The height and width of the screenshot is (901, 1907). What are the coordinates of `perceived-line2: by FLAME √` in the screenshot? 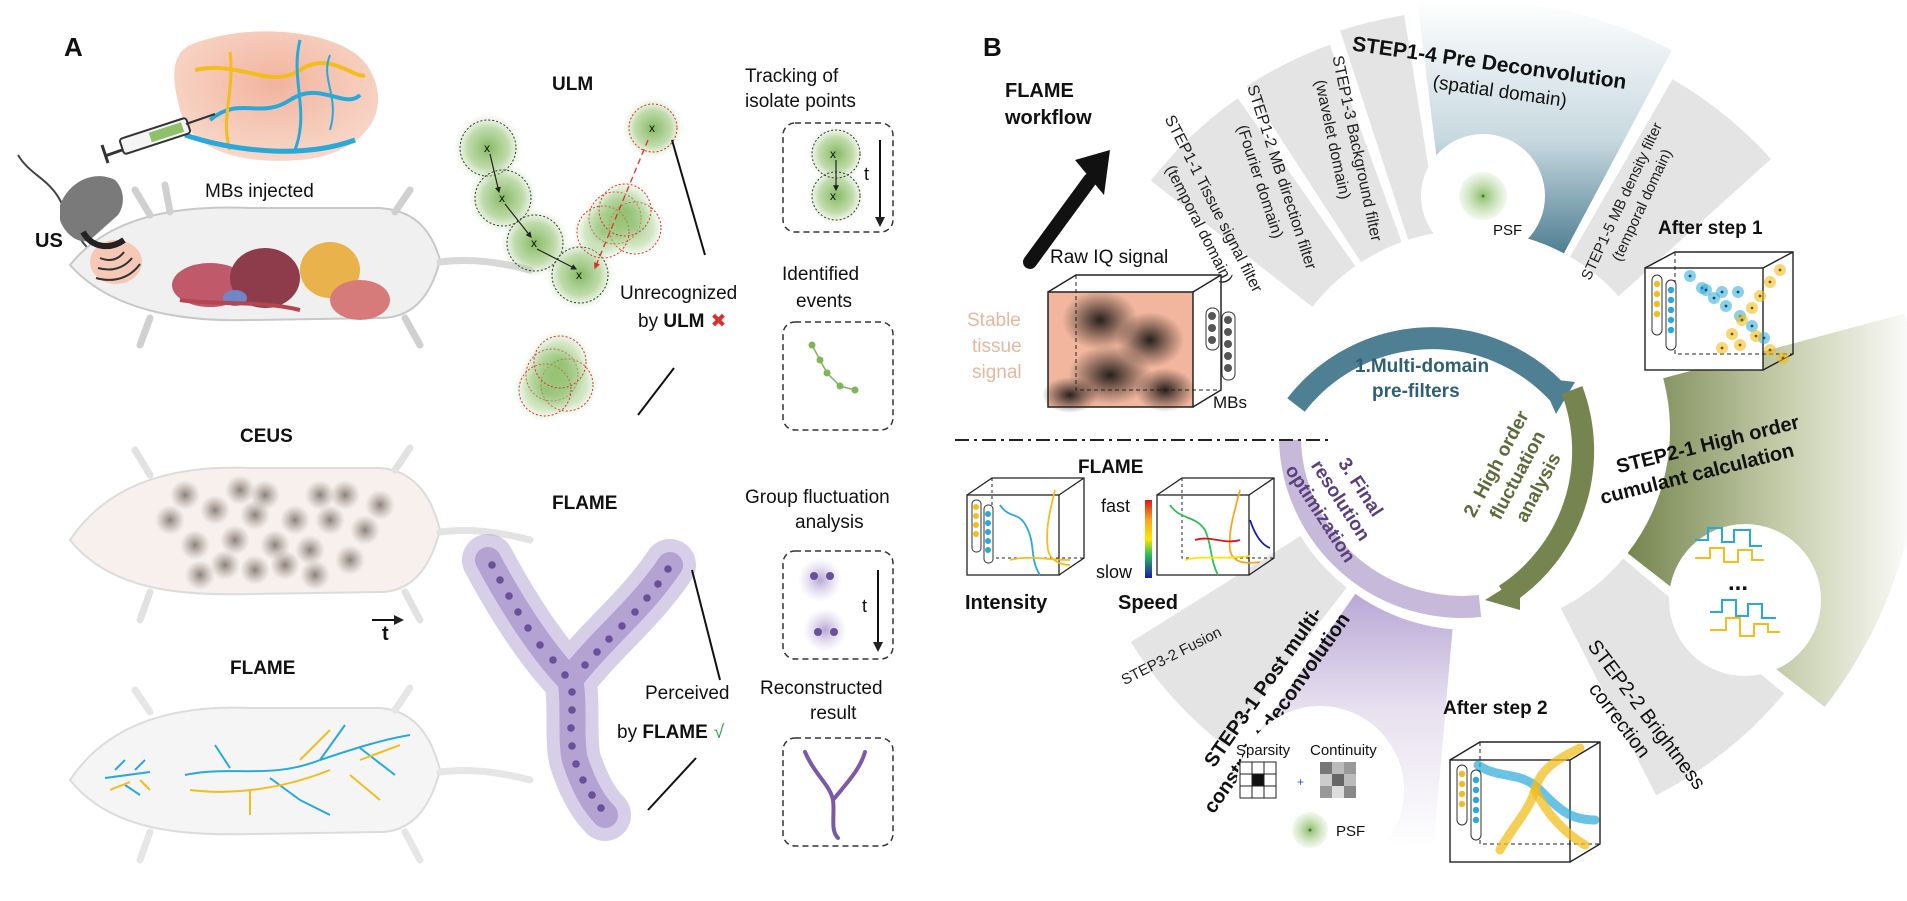 It's located at (671, 732).